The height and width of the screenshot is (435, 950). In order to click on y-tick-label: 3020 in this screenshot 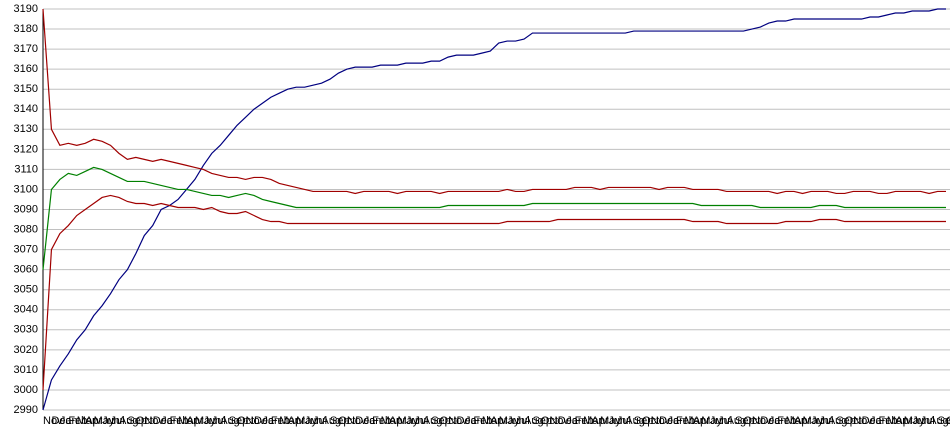, I will do `click(26, 350)`.